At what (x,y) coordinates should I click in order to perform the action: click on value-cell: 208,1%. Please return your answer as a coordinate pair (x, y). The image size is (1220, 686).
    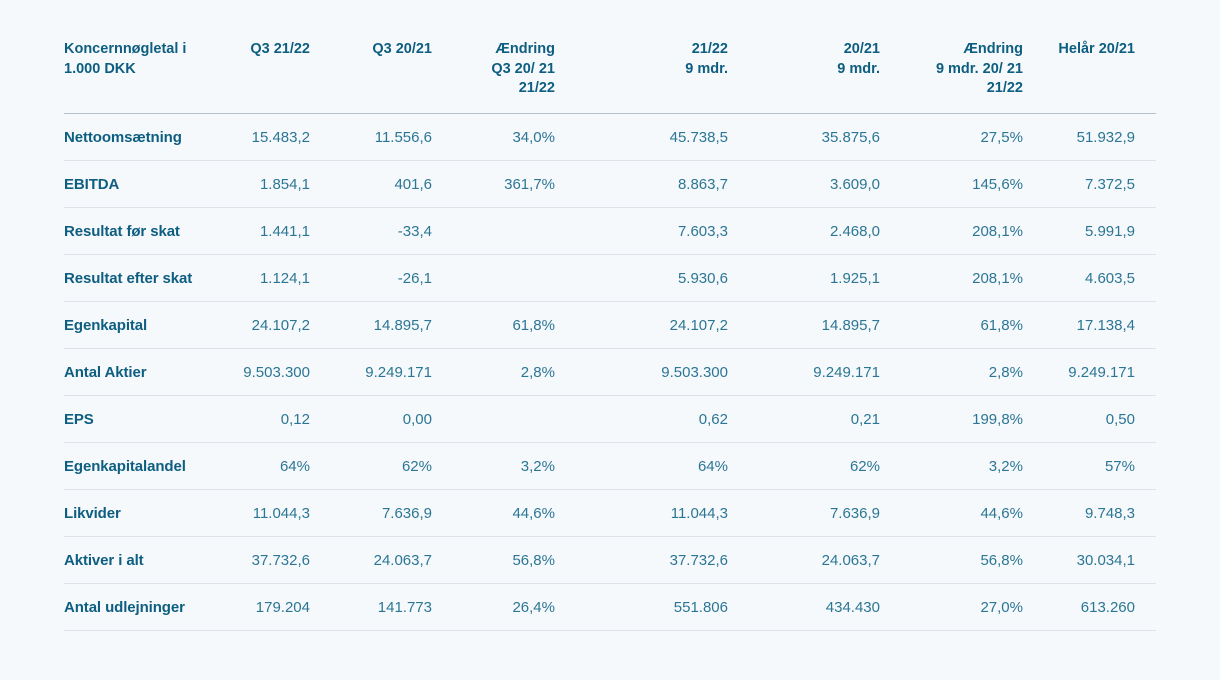
    Looking at the image, I should click on (951, 231).